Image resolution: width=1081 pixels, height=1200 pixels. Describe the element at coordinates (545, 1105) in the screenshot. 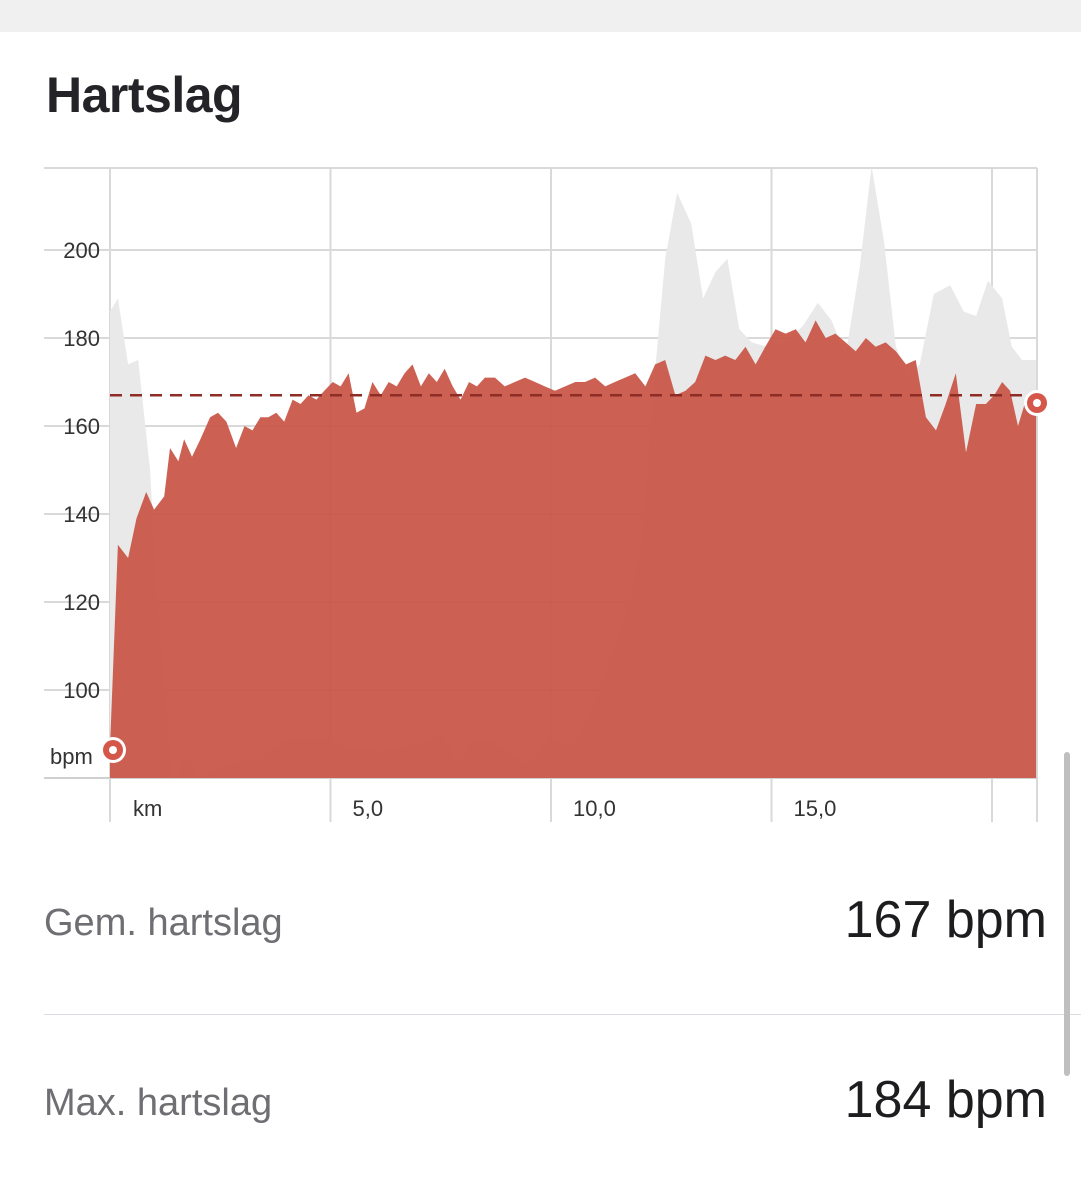

I see `stat-row-max: Max. hartslag 184 bpm` at that location.